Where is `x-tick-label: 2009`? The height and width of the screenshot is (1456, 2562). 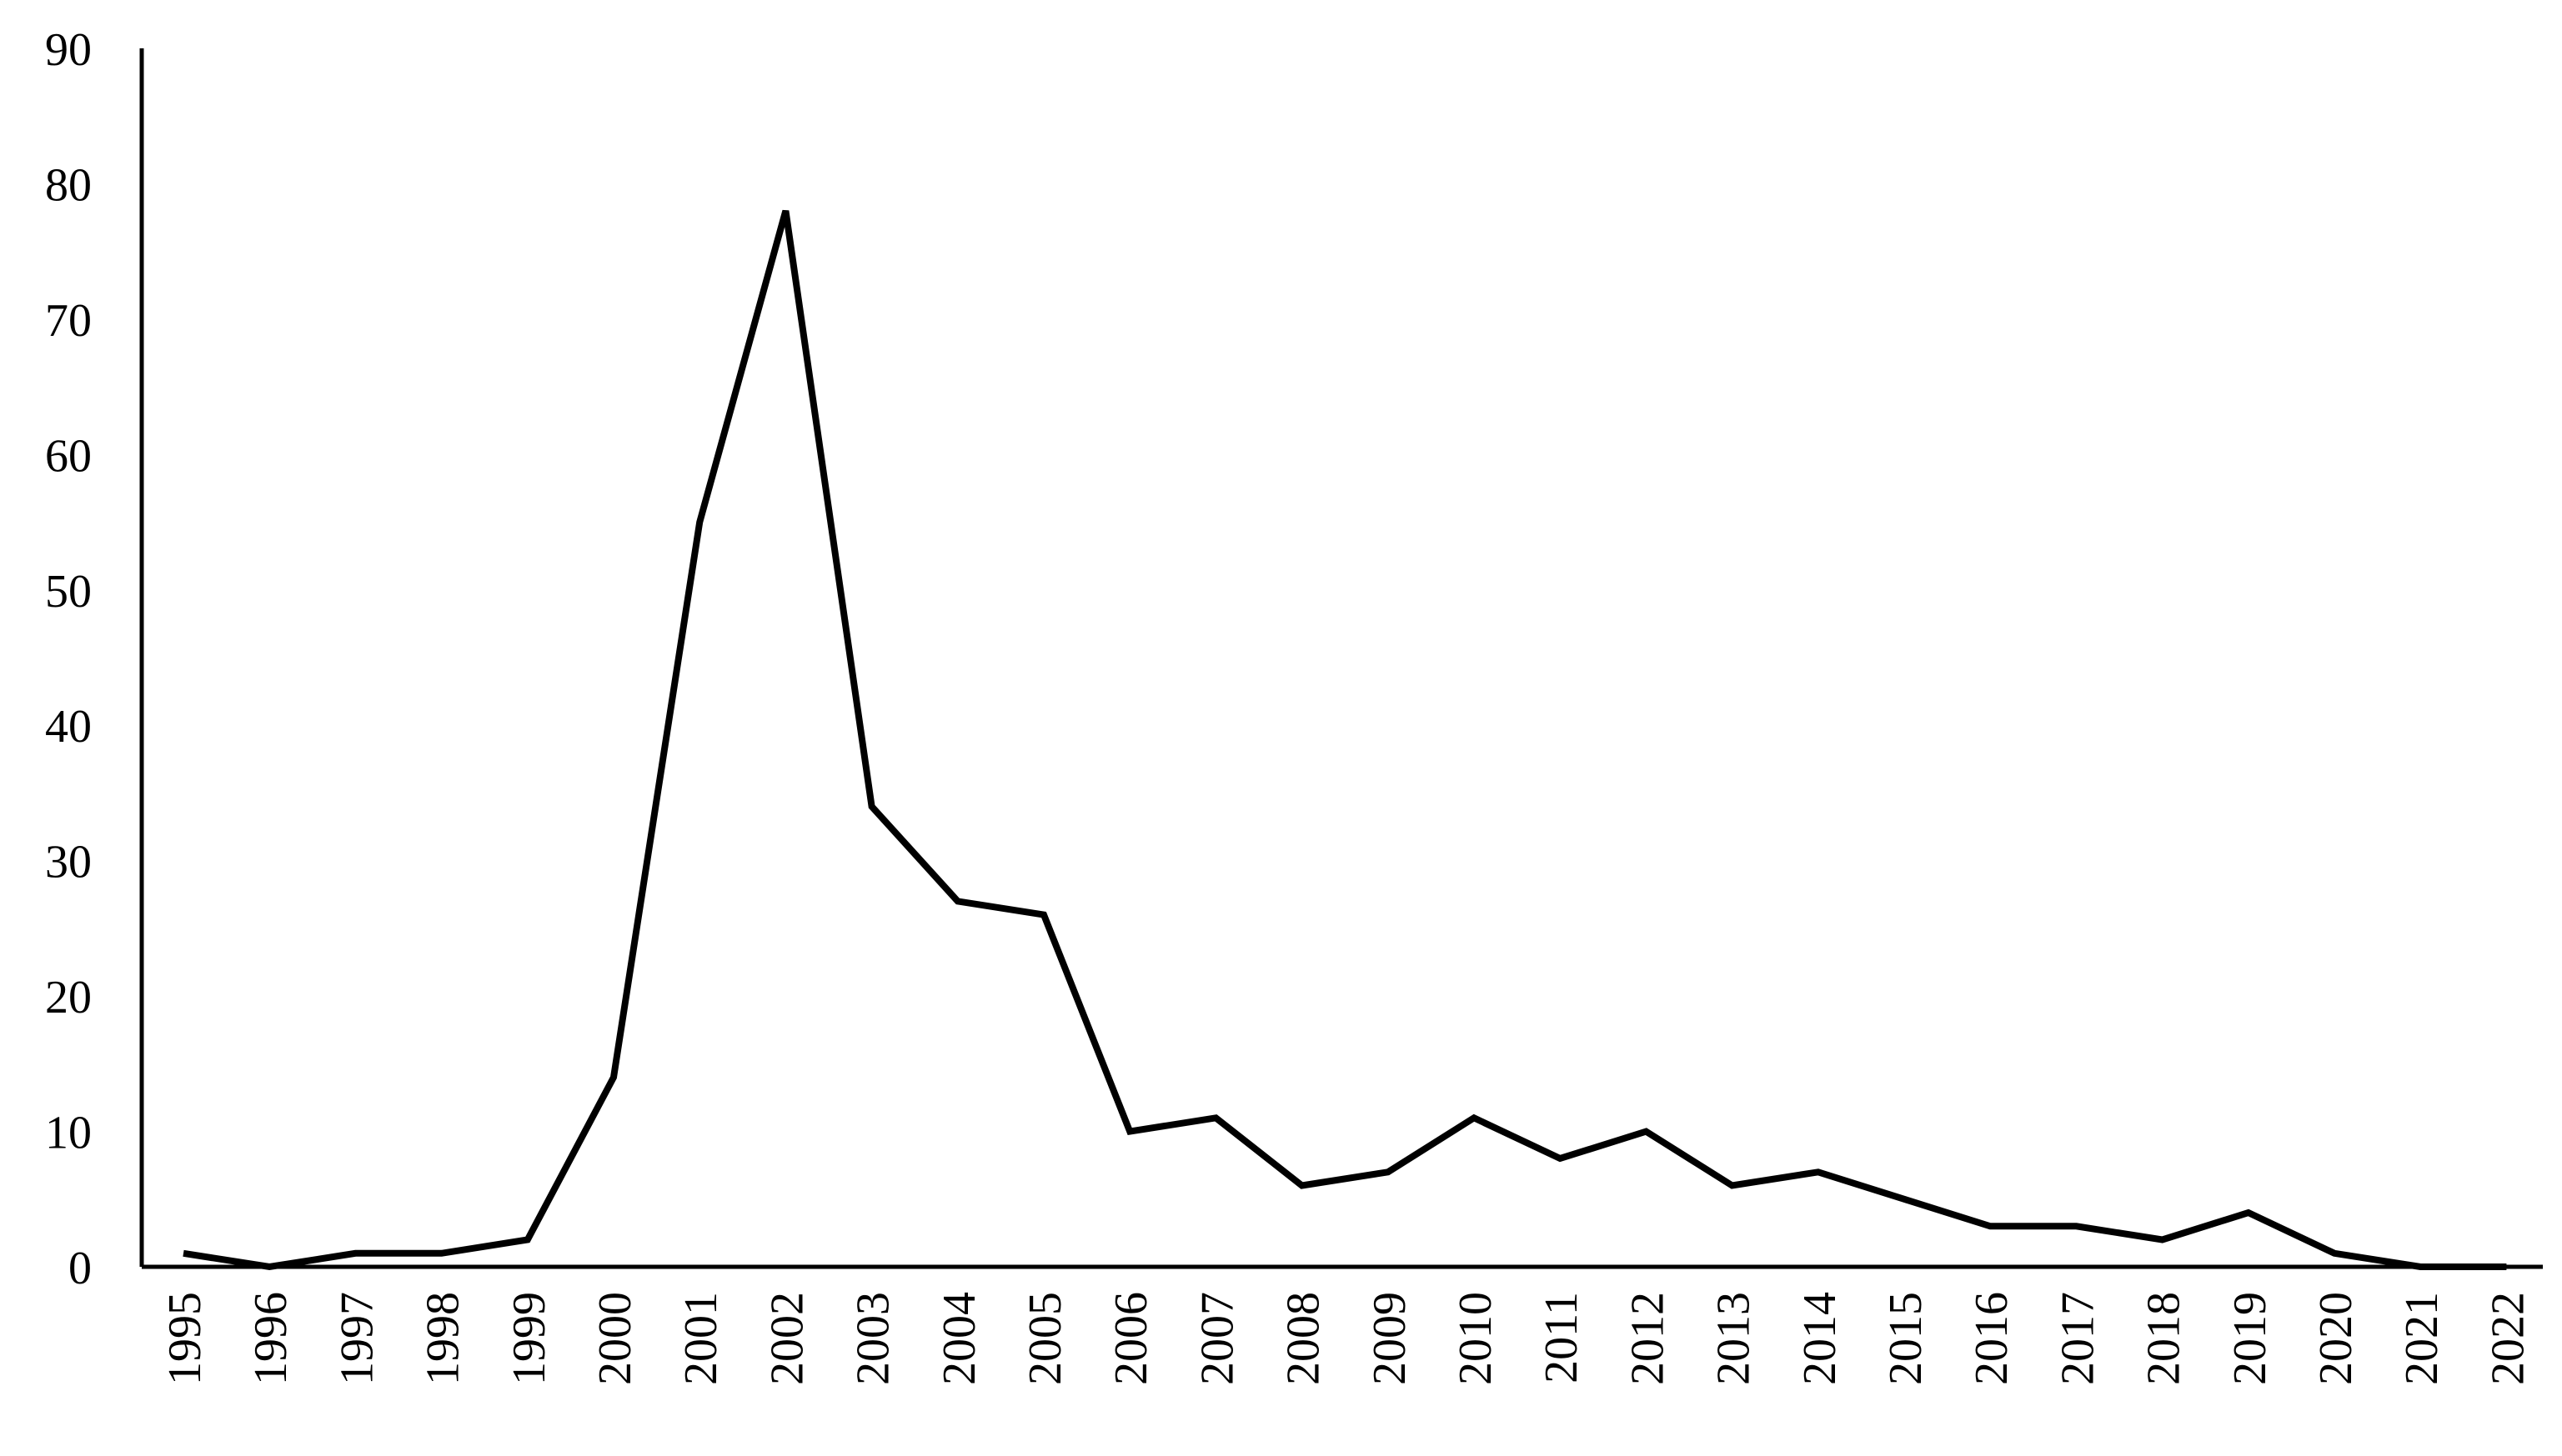 x-tick-label: 2009 is located at coordinates (1390, 1338).